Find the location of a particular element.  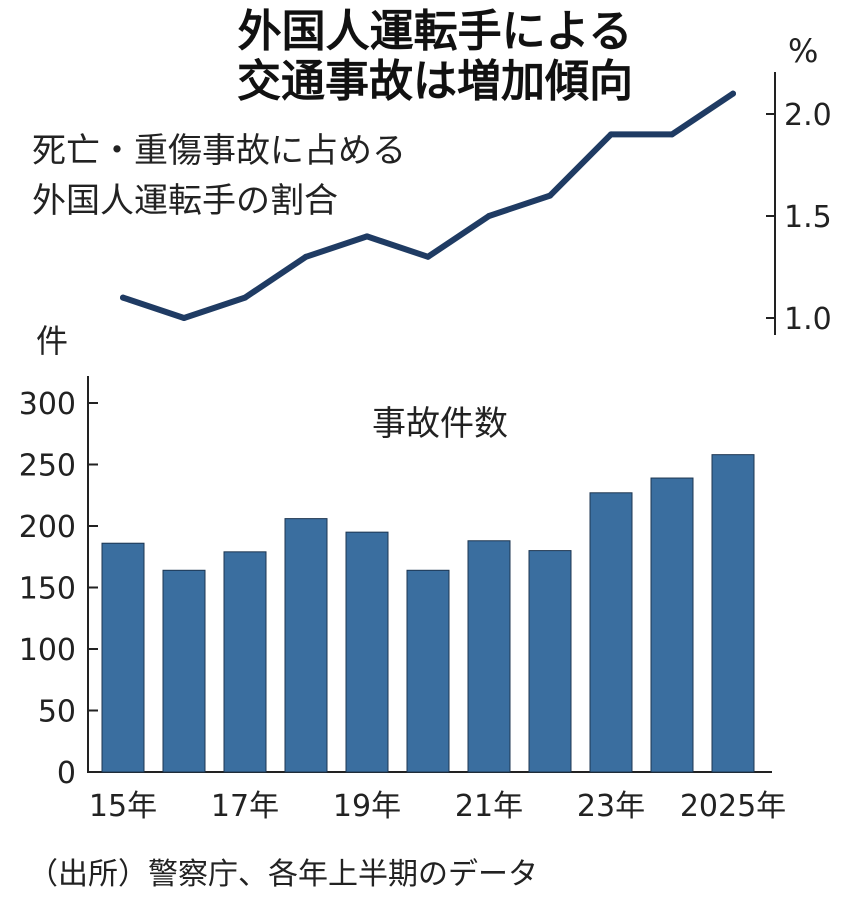

bar-unit-label: 件 is located at coordinates (52, 341).